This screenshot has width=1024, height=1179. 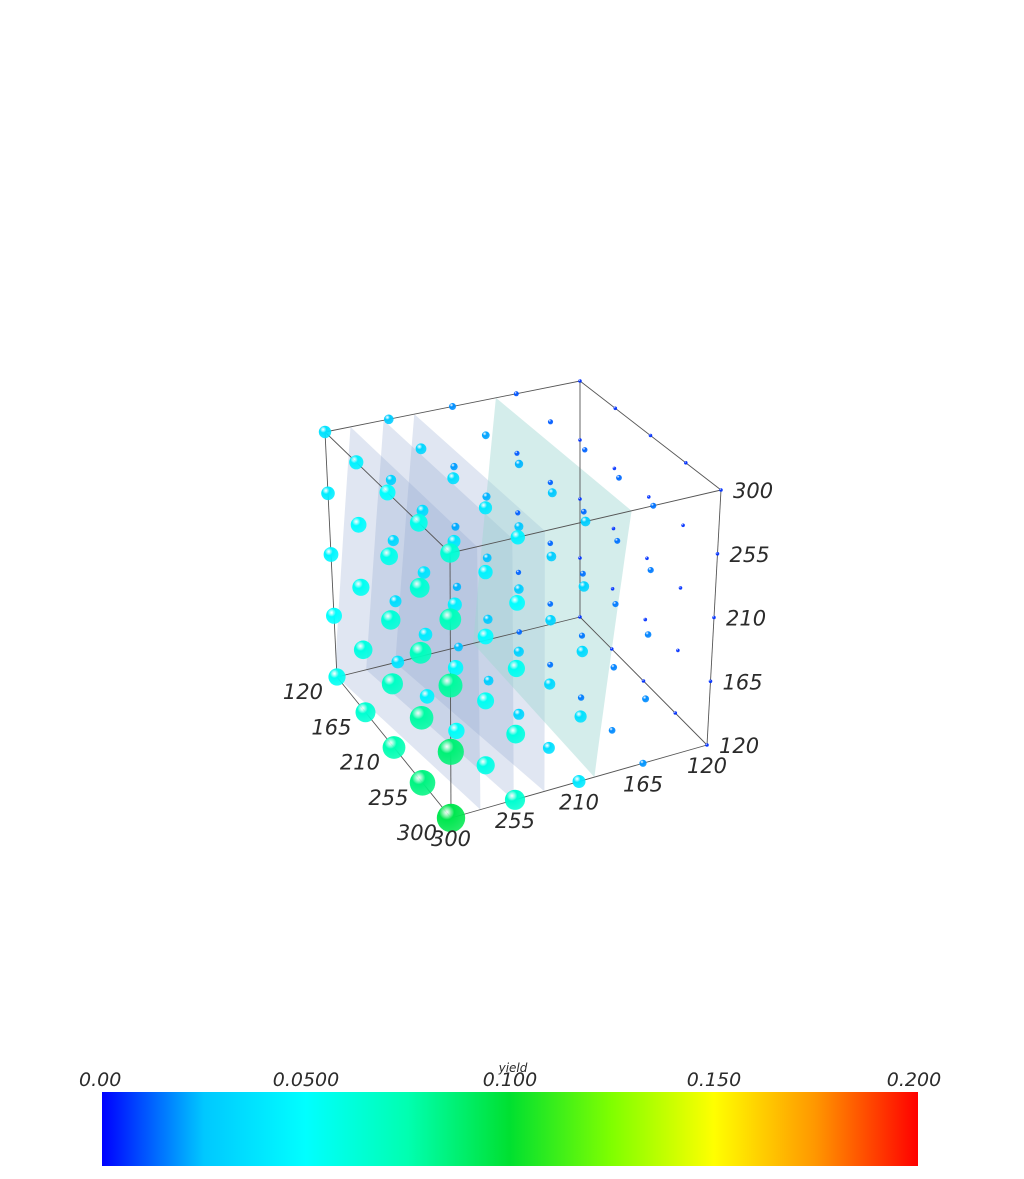 What do you see at coordinates (306, 1080) in the screenshot?
I see `colorbar-tick-label: 0.0500` at bounding box center [306, 1080].